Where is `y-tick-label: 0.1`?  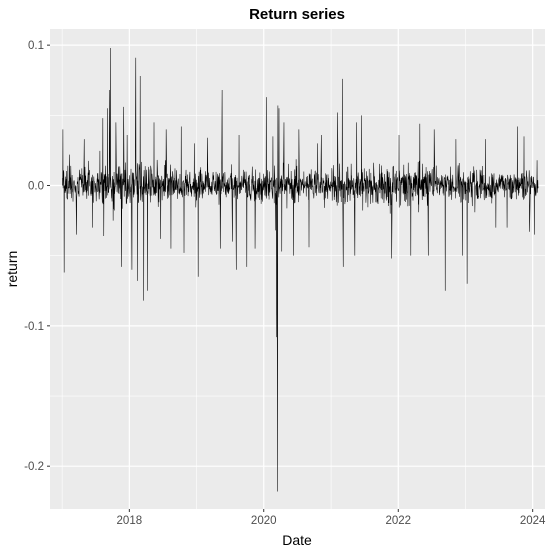 y-tick-label: 0.1 is located at coordinates (36, 46).